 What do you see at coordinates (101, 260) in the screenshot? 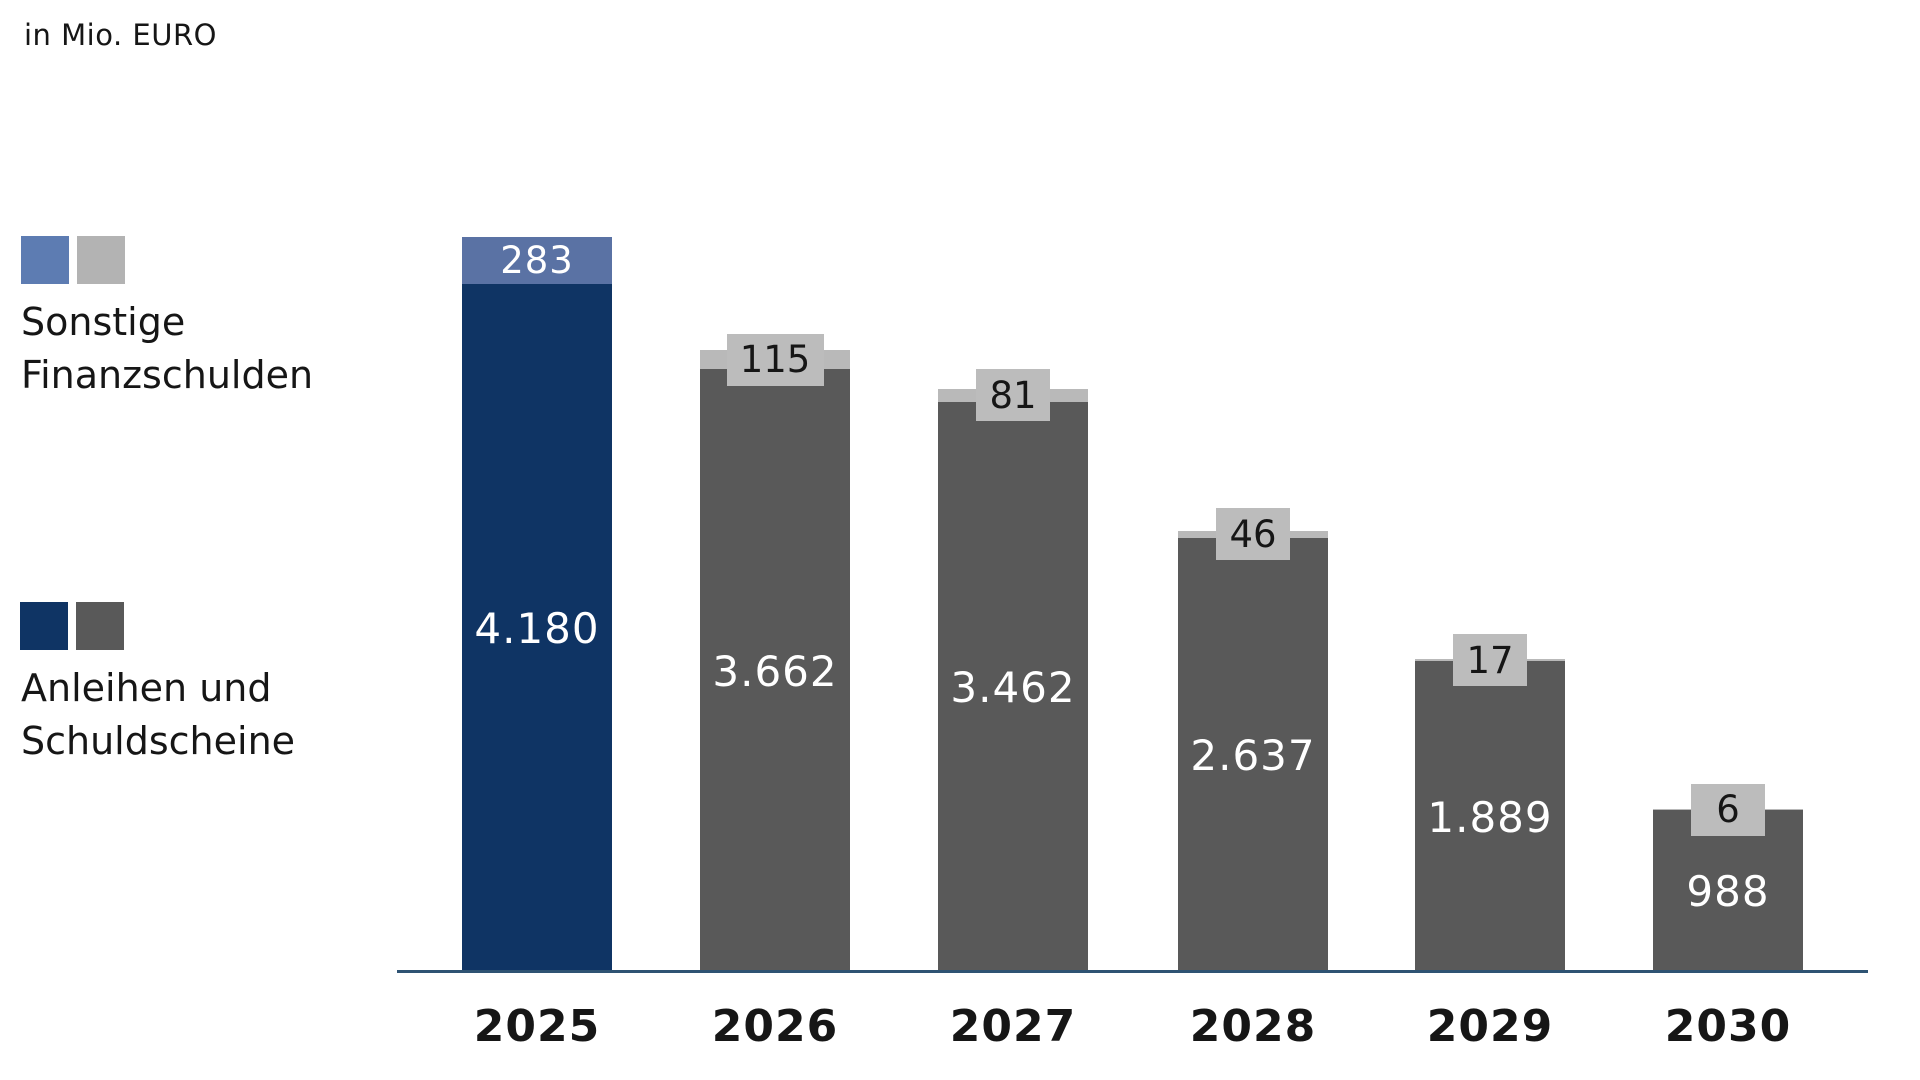
I see `legend-swatch-lightgray-icon` at bounding box center [101, 260].